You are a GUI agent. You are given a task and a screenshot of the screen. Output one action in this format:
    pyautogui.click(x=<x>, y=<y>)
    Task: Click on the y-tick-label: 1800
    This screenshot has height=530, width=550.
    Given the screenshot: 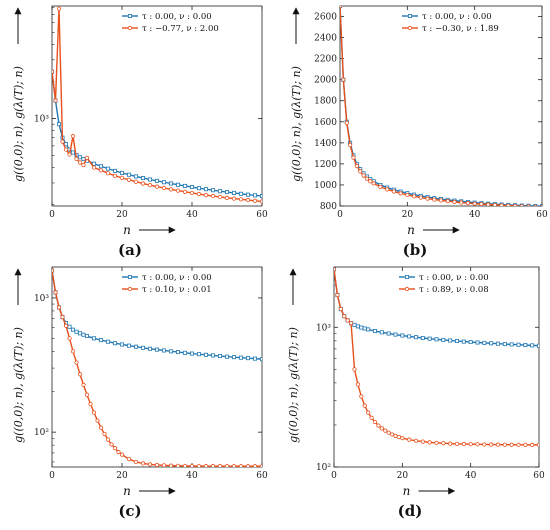 What is the action you would take?
    pyautogui.click(x=325, y=102)
    